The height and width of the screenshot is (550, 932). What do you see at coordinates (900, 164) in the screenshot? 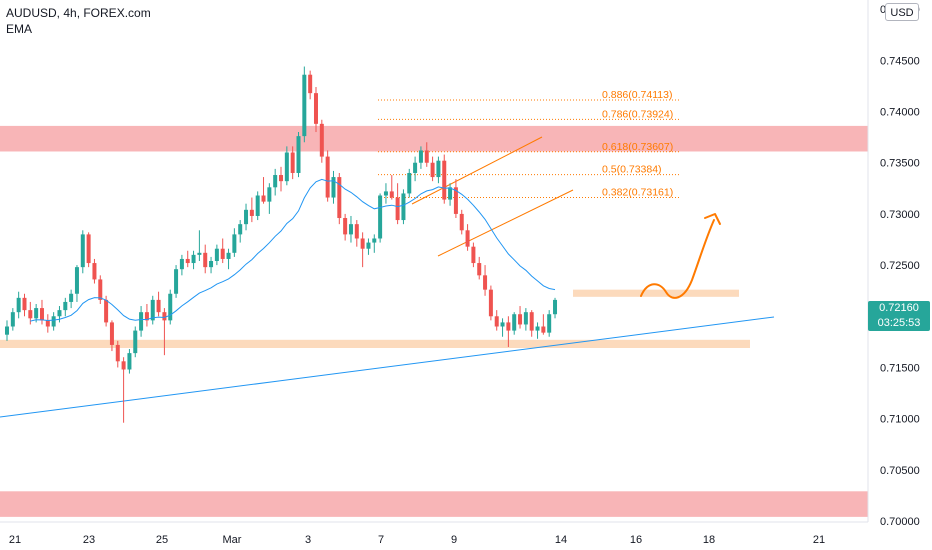
I see `price-tick-label: 0.73500` at bounding box center [900, 164].